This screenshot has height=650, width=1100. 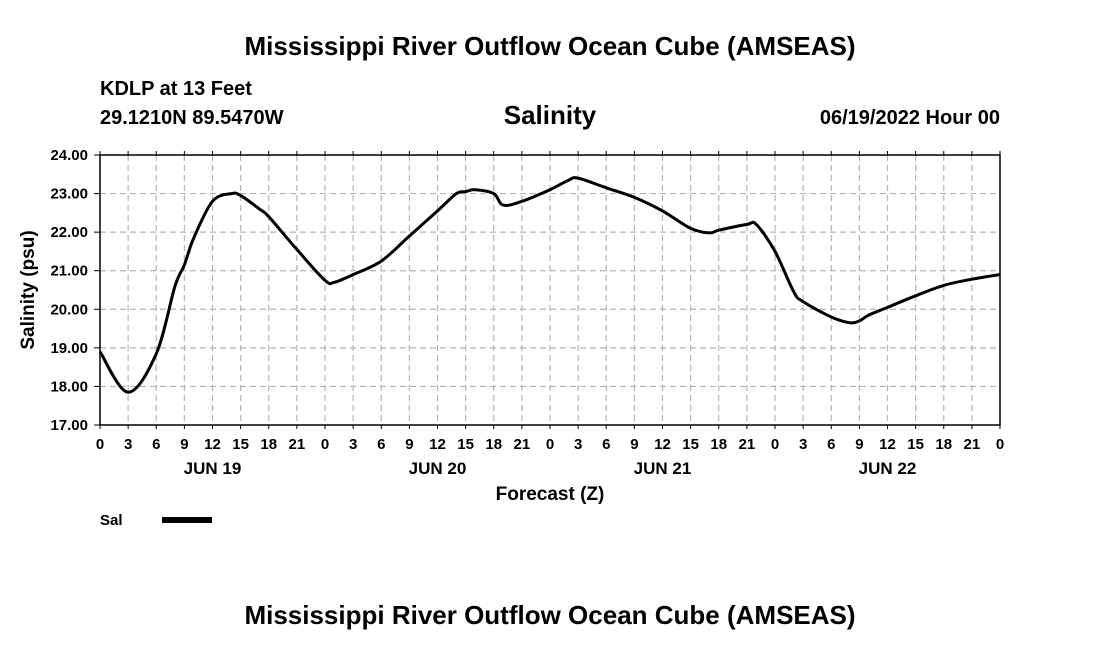 What do you see at coordinates (69, 425) in the screenshot?
I see `y-tick-label: 17.00` at bounding box center [69, 425].